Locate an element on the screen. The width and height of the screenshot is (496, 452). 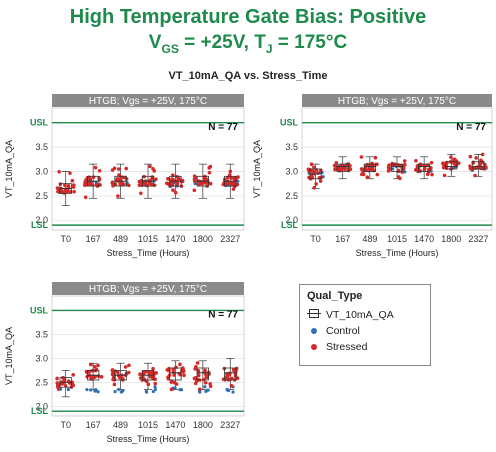
legend-label: Control is located at coordinates (343, 331).